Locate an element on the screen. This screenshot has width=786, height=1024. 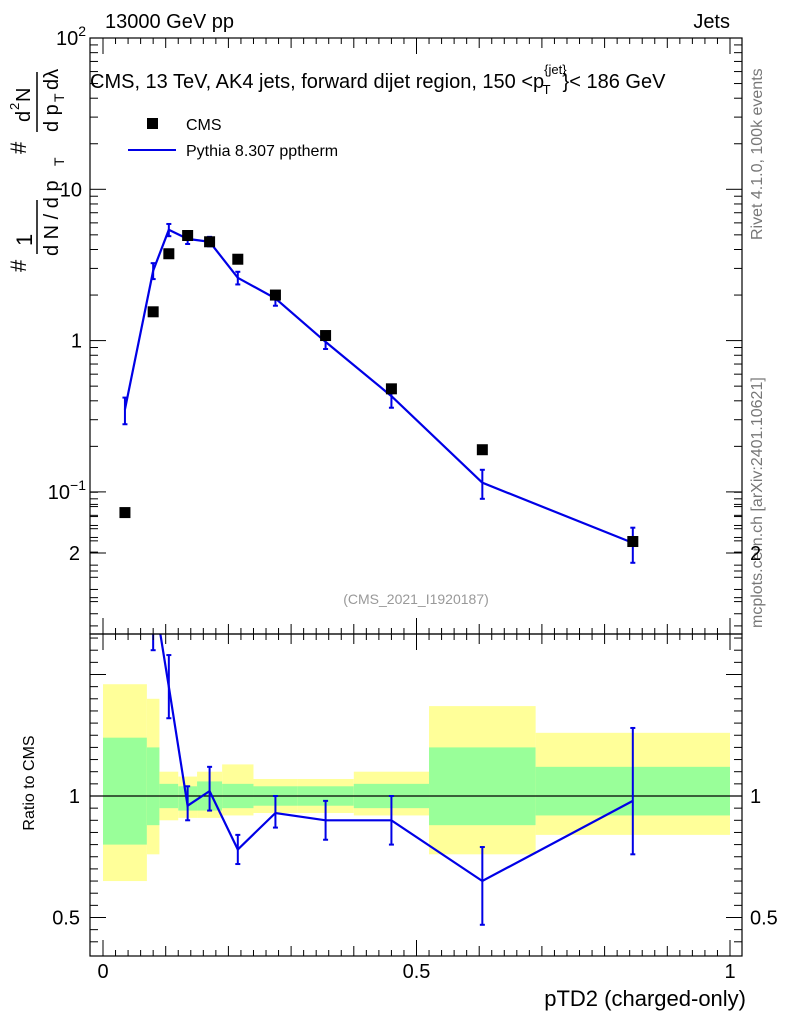
x-tick-labels: 0 0.5 1 is located at coordinates (416, 972).